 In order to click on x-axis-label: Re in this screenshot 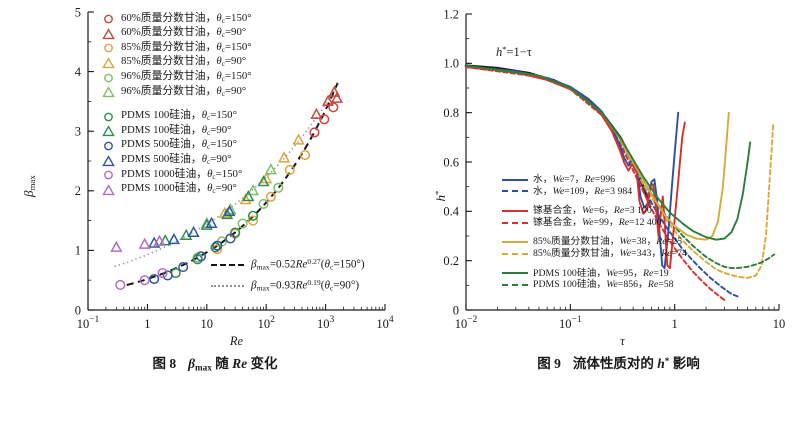, I will do `click(236, 341)`.